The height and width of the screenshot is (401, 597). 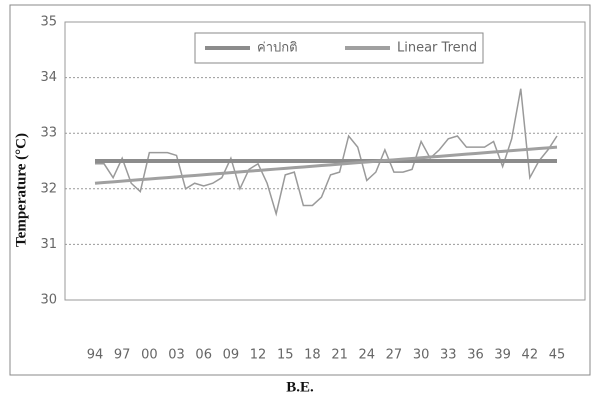 What do you see at coordinates (475, 355) in the screenshot?
I see `x-tick-label: 36` at bounding box center [475, 355].